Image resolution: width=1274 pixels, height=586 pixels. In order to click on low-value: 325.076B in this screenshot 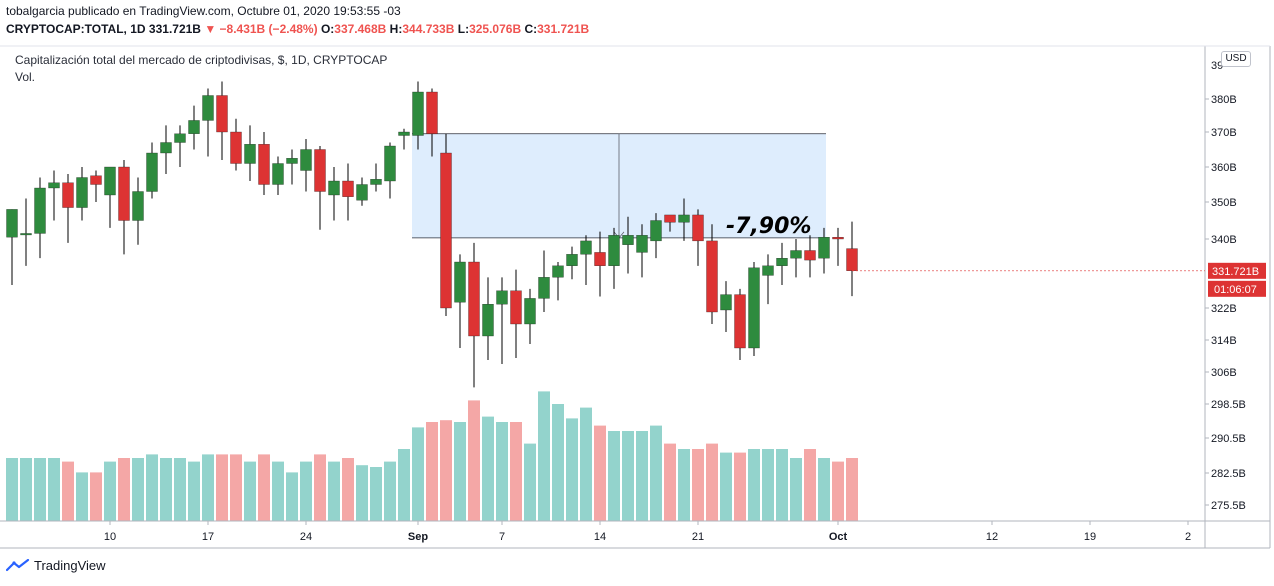, I will do `click(495, 29)`.